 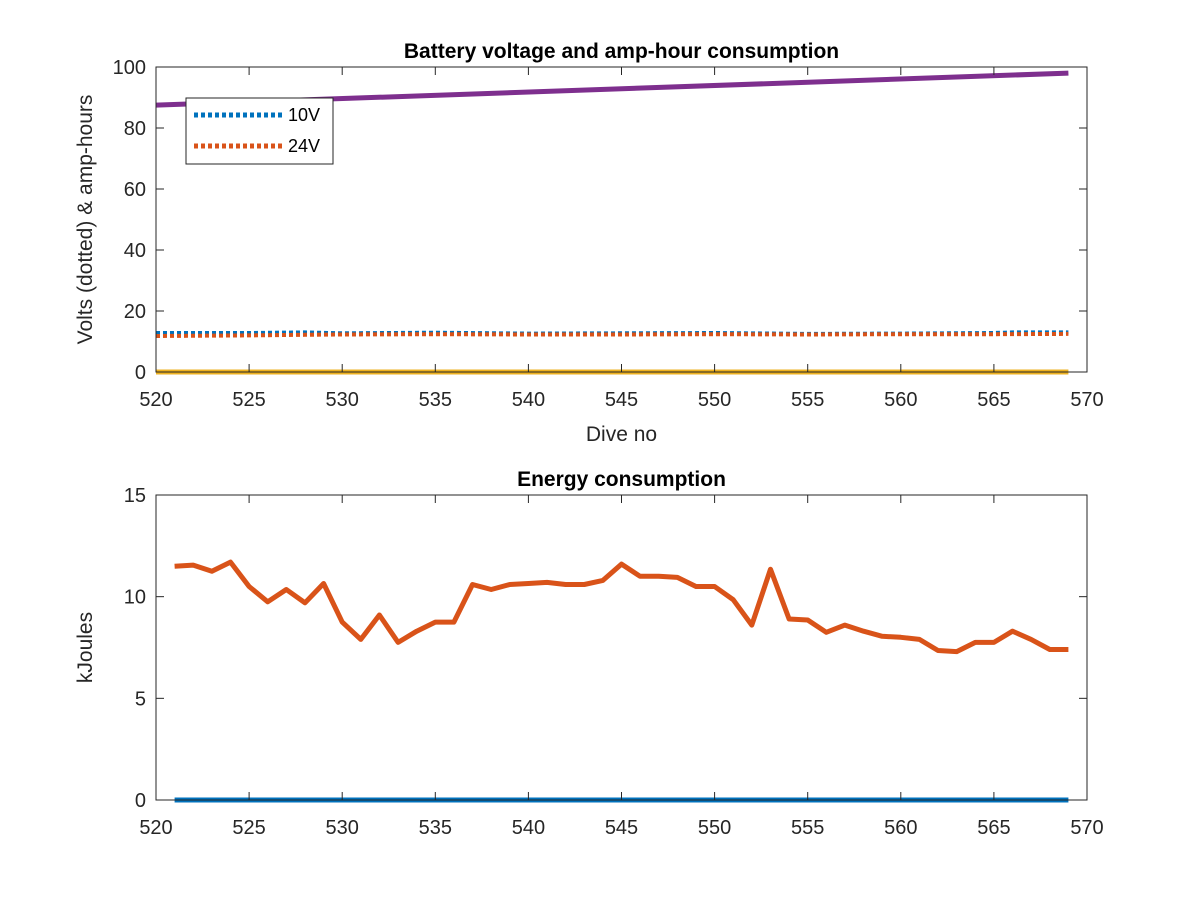 What do you see at coordinates (135, 251) in the screenshot?
I see `y-tick-label: 40` at bounding box center [135, 251].